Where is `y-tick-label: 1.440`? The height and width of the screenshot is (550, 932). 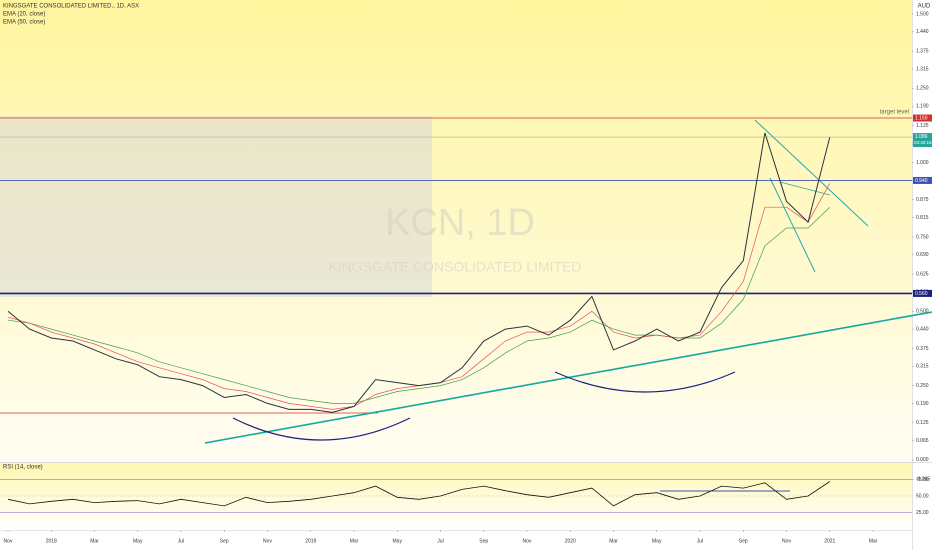
y-tick-label: 1.440 is located at coordinates (922, 32).